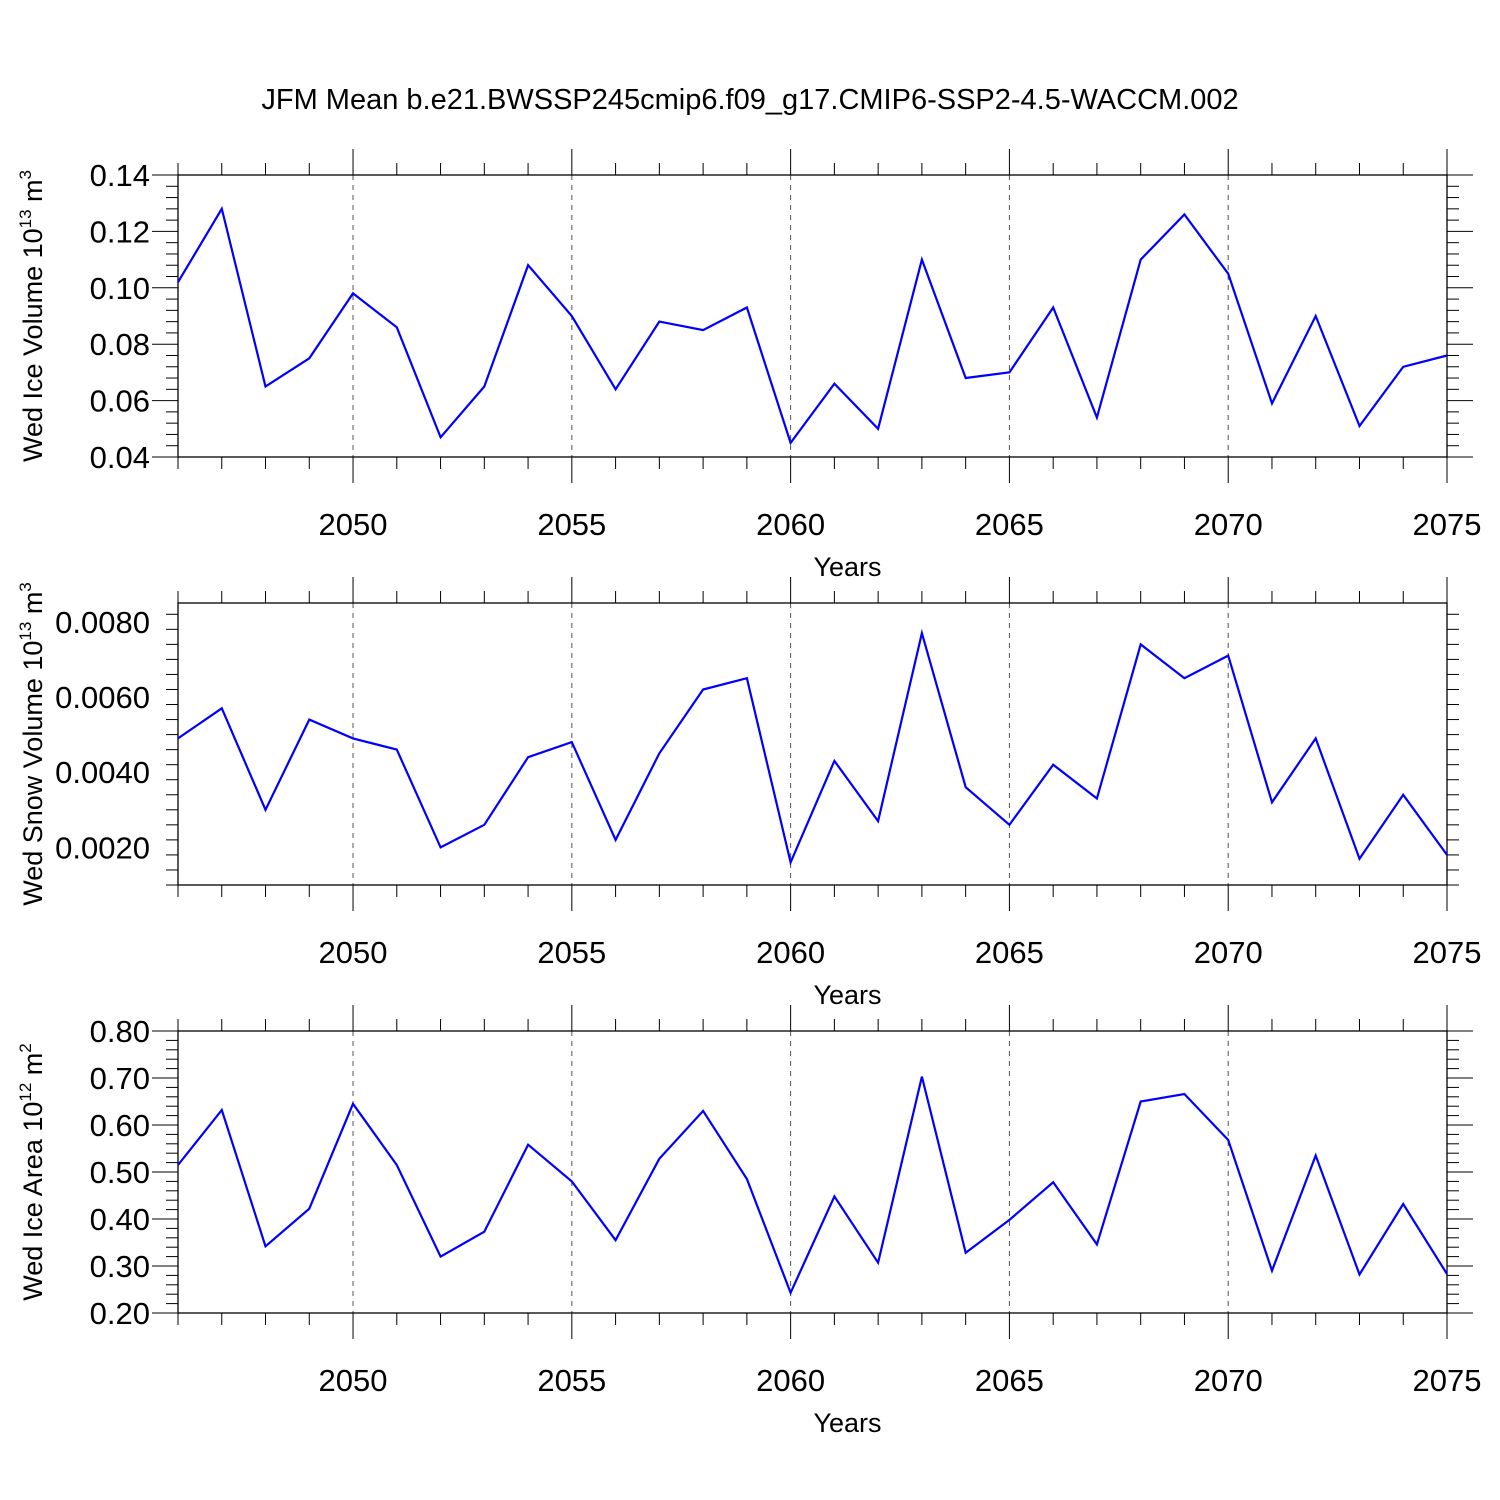  I want to click on y-tick-label: 0.08, so click(120, 344).